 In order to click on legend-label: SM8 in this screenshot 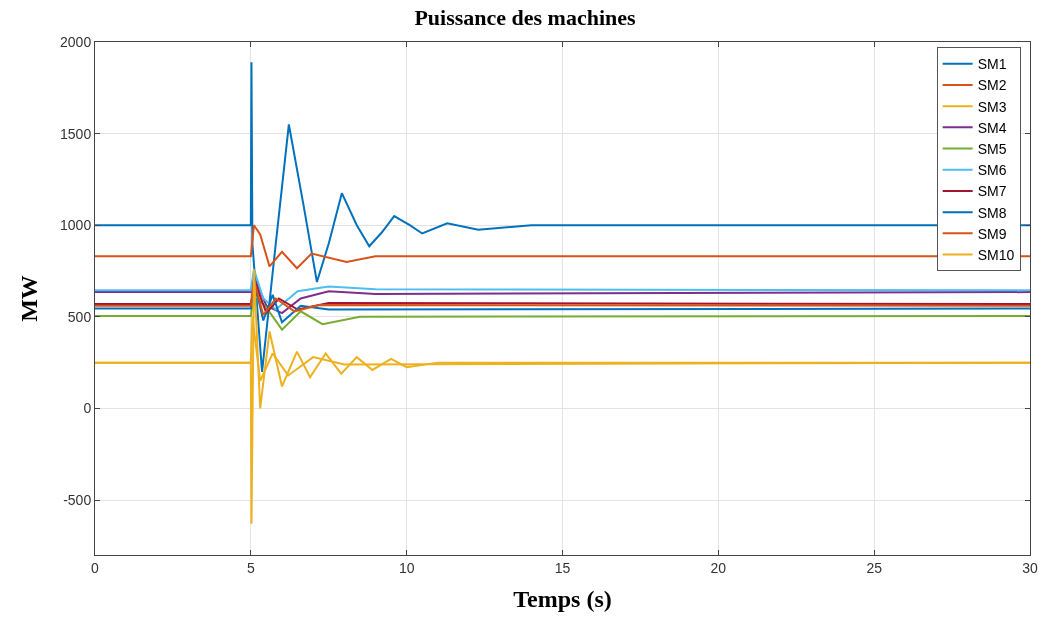, I will do `click(992, 212)`.